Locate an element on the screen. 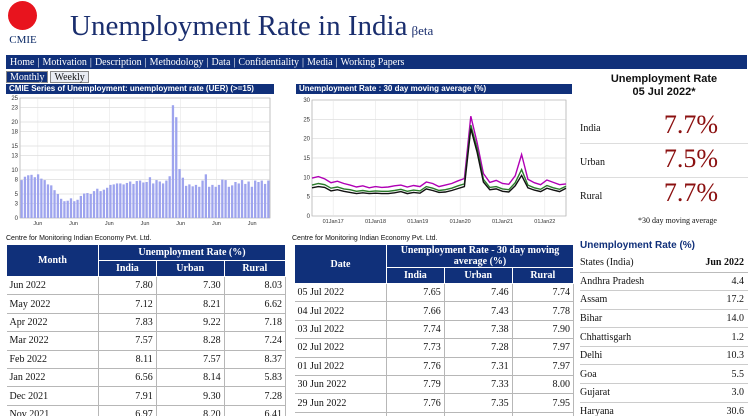  state-row: Delhi 10.3 is located at coordinates (664, 356).